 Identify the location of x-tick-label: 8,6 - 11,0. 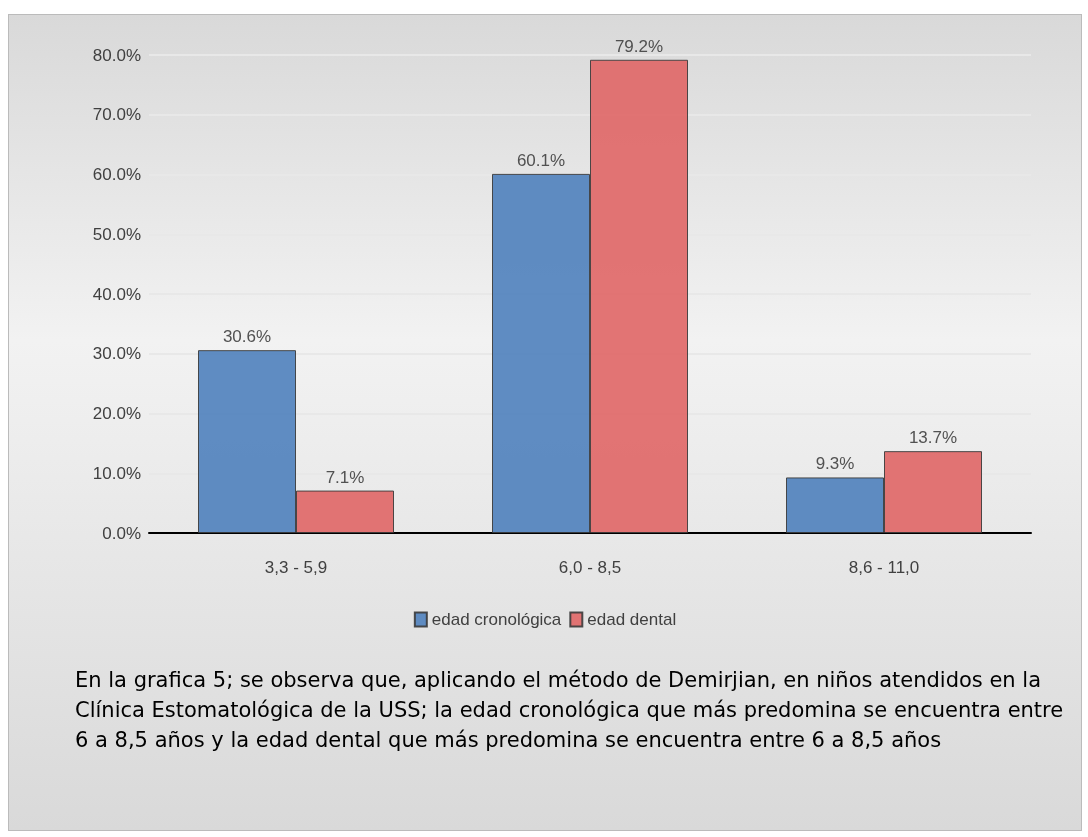
(884, 567).